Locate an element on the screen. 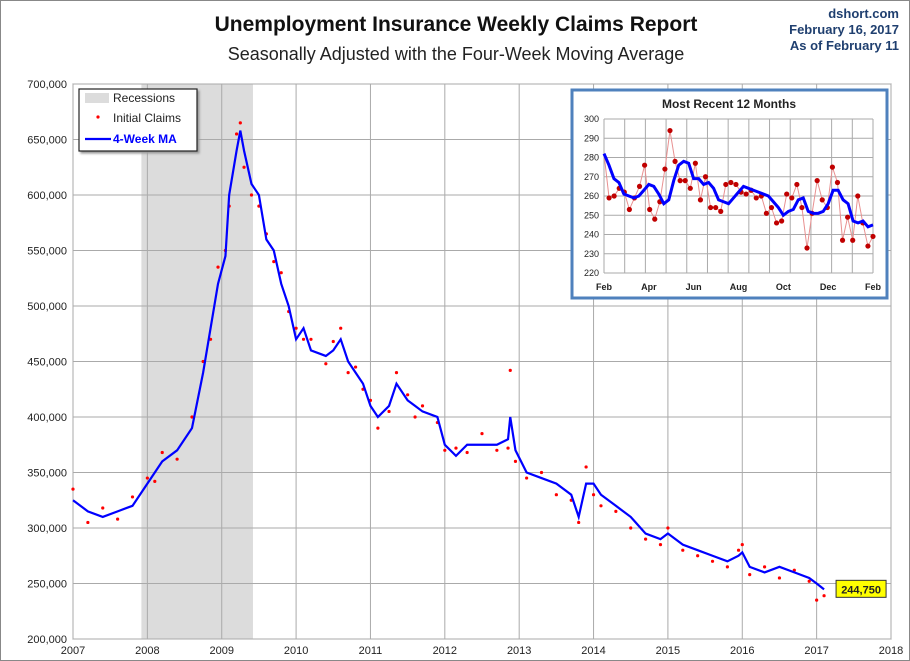 The image size is (910, 661). x-tick-label: 2012 is located at coordinates (445, 651).